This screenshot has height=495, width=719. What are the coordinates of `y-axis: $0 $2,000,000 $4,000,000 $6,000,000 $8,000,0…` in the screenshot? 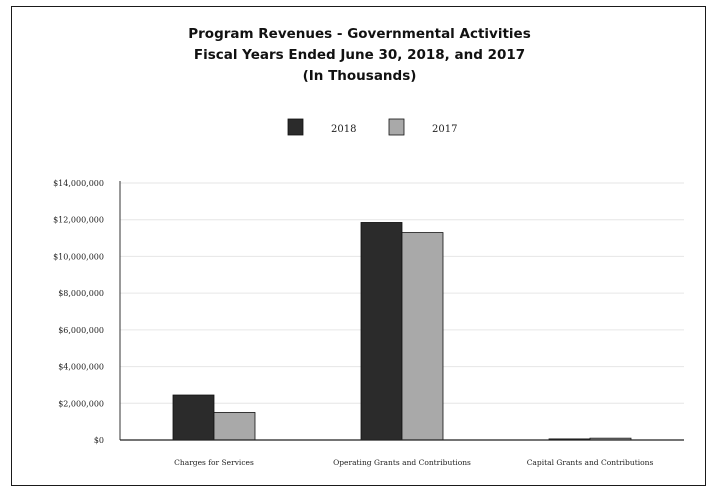 It's located at (87, 312).